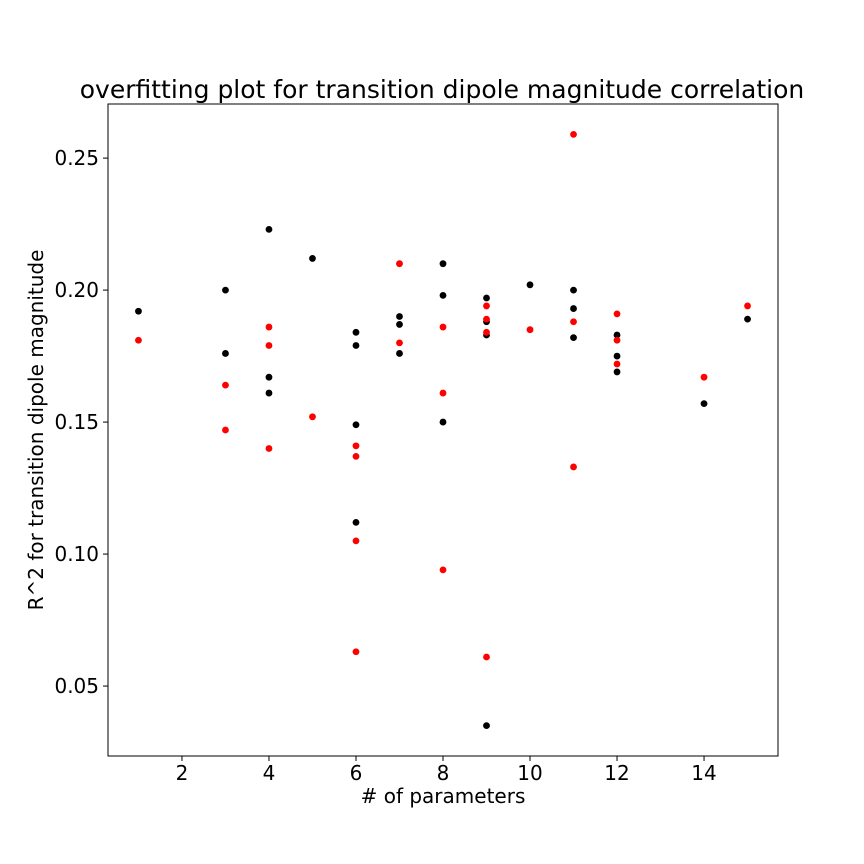 The width and height of the screenshot is (864, 864). I want to click on y-tick-label: 0.05, so click(76, 686).